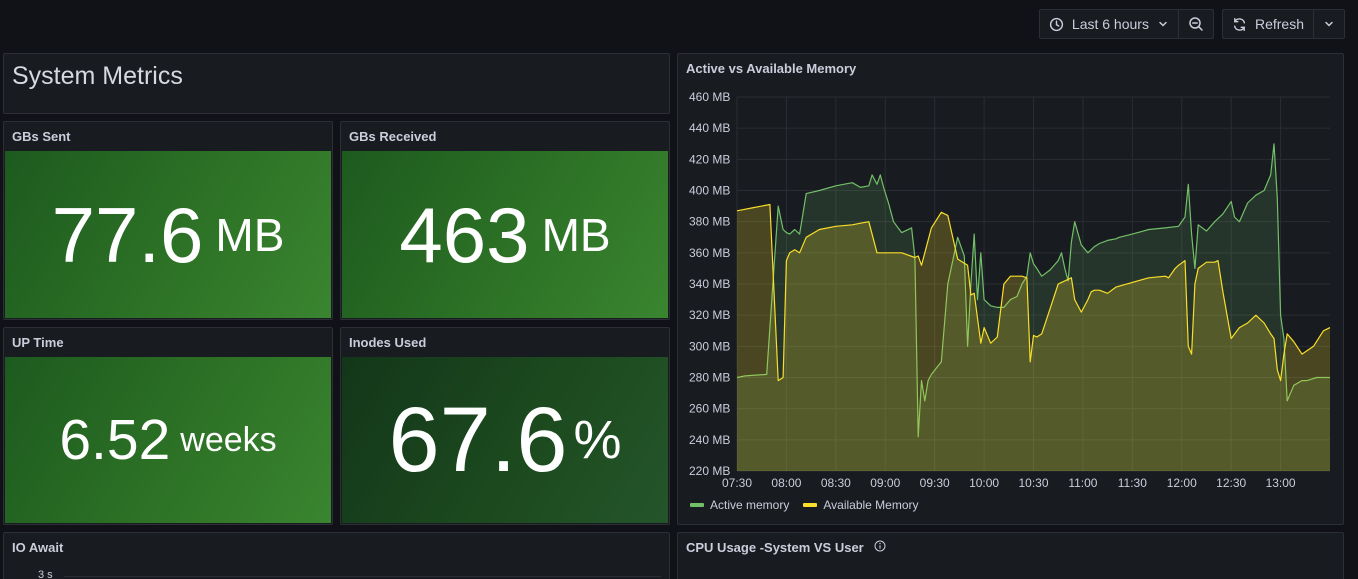 This screenshot has width=1358, height=579. I want to click on cpu-usage-panel: CPU Usage -System VS User, so click(1010, 555).